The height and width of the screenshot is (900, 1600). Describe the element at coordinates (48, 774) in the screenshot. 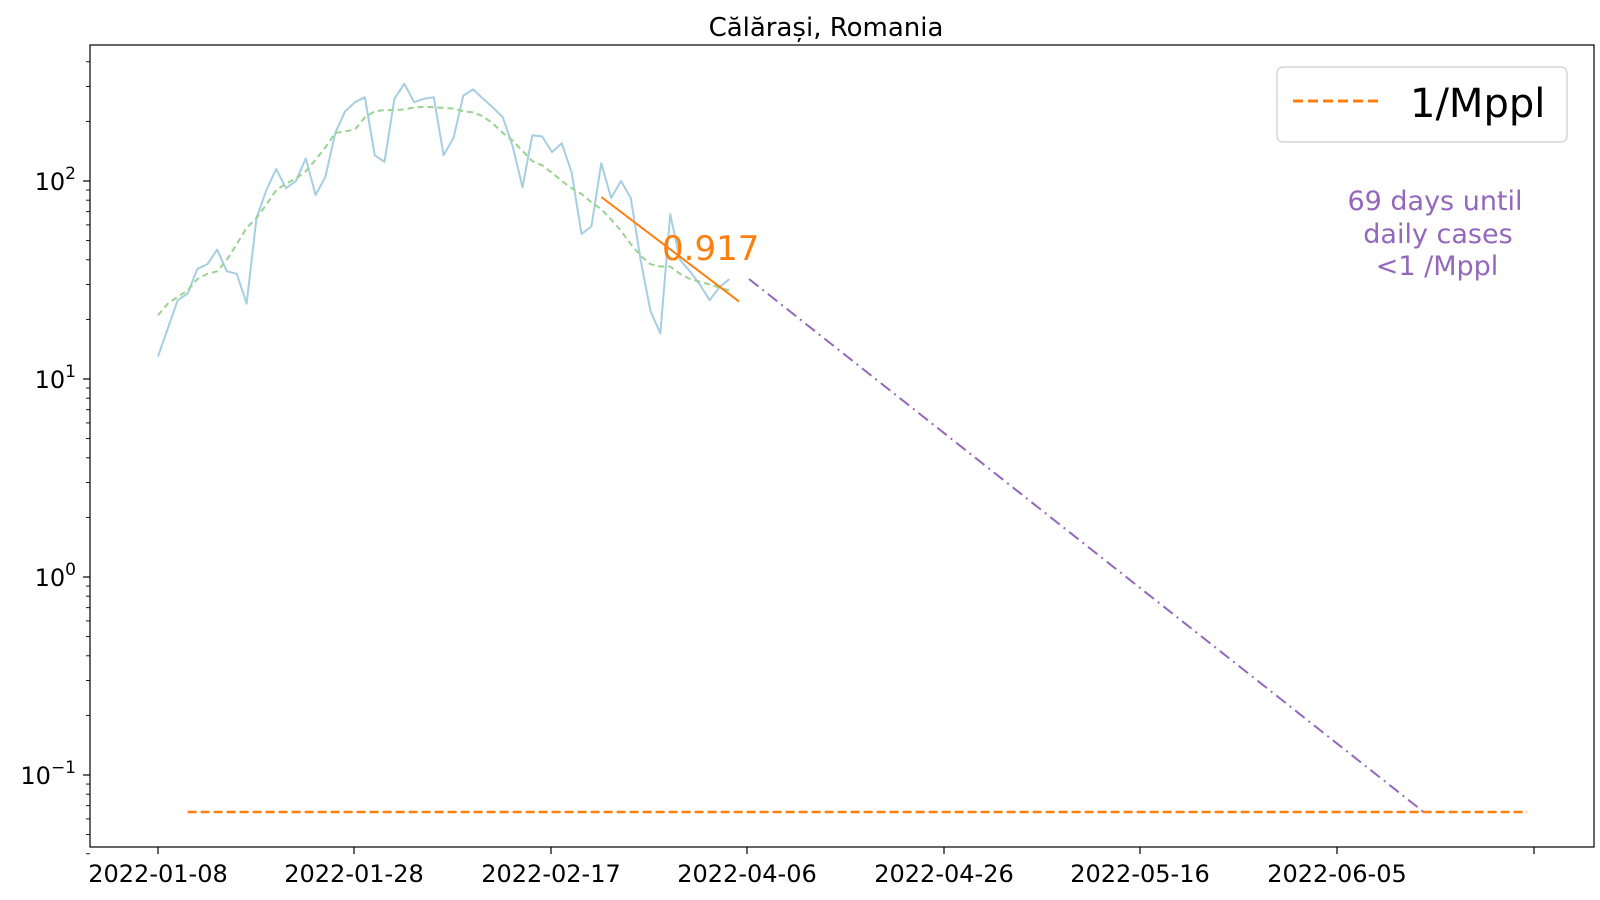

I see `y-tick-label: 10⁻¹` at that location.